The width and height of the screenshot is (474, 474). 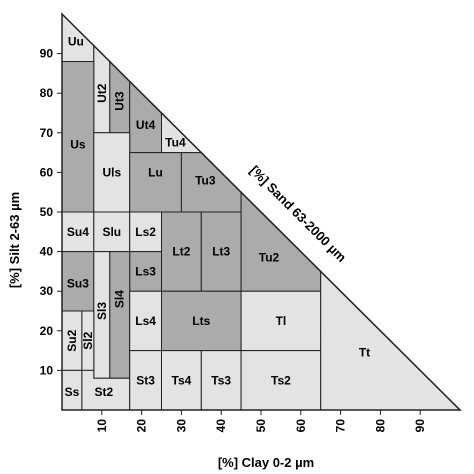 I want to click on class-label-tu4: Tu4, so click(x=175, y=143).